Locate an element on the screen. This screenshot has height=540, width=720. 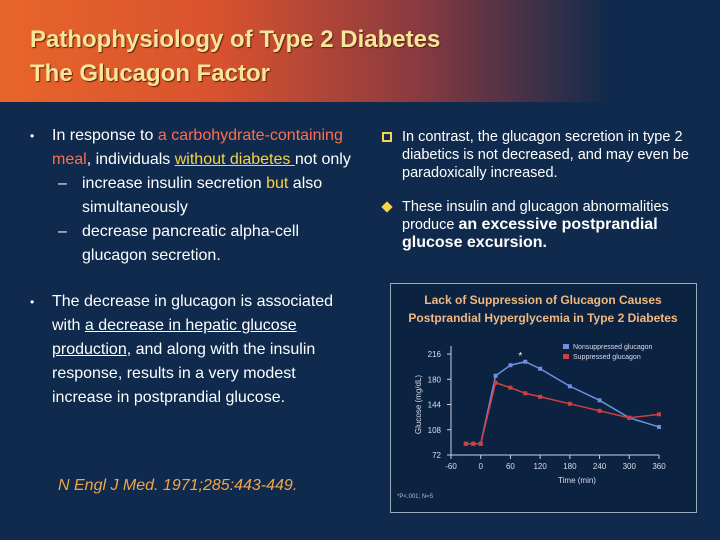
text-run: increase insulin secretion is located at coordinates (174, 183).